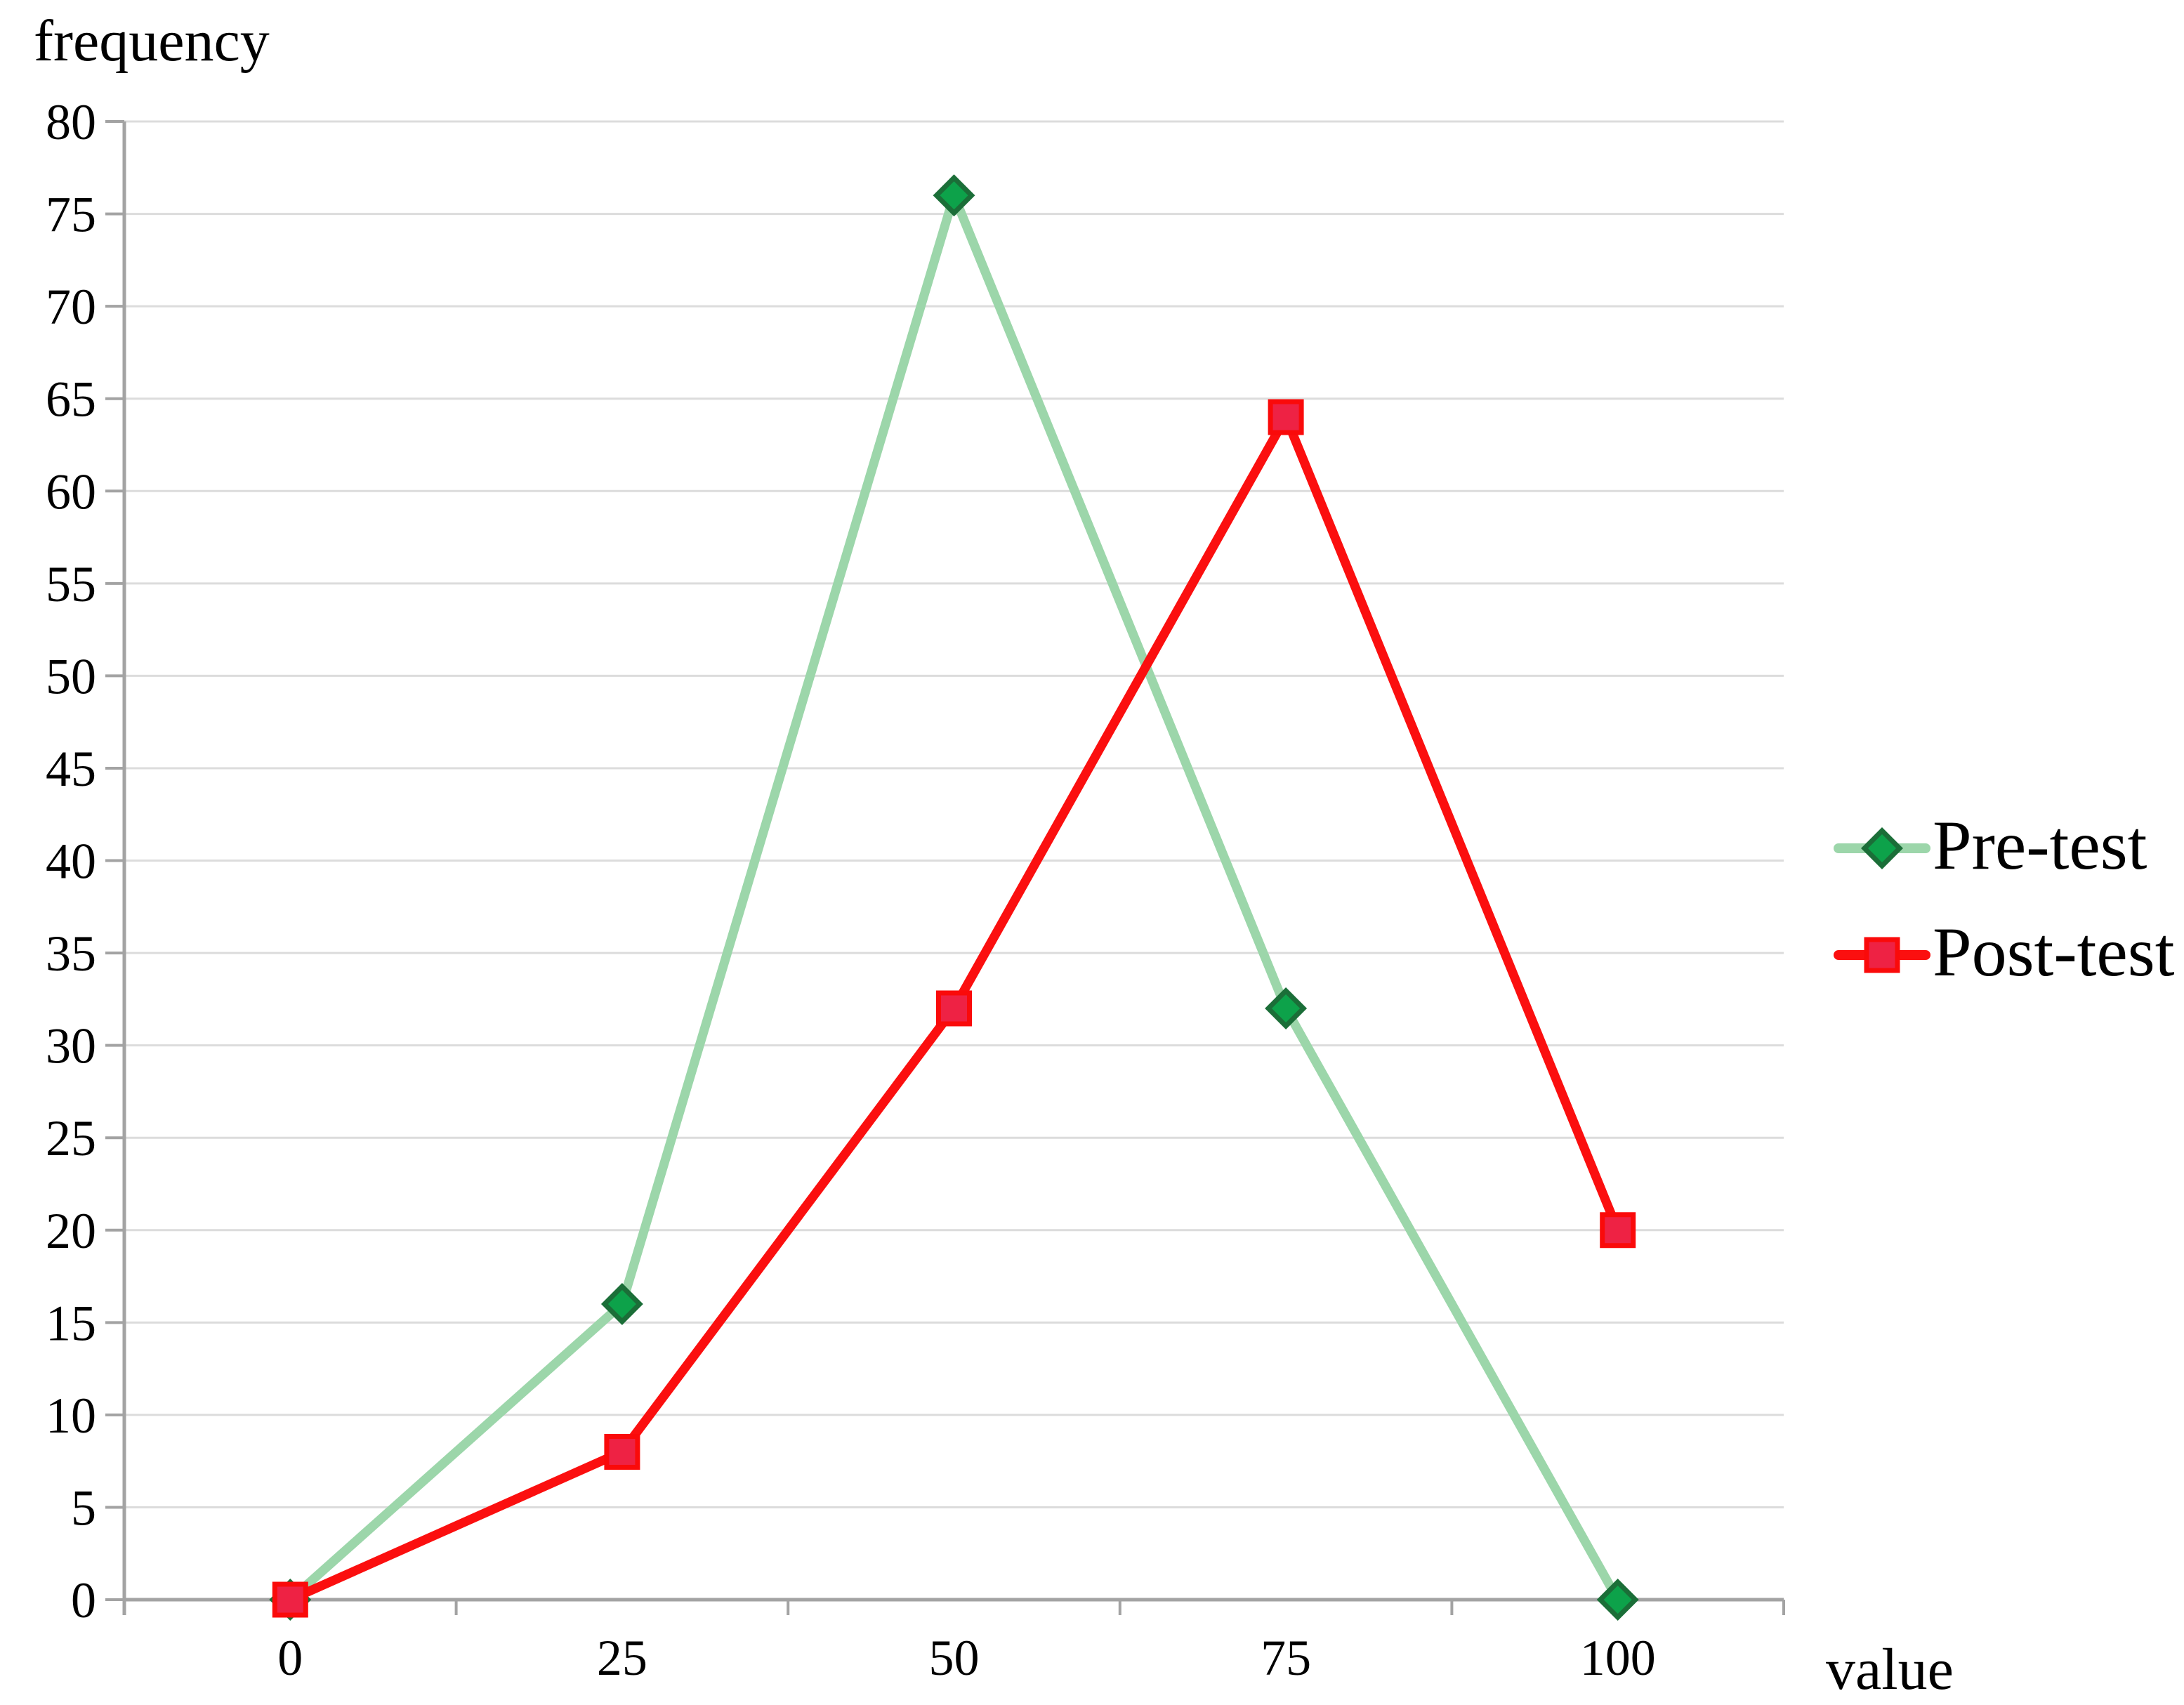 The width and height of the screenshot is (2184, 1705). I want to click on x-tick-label: 0, so click(290, 1658).